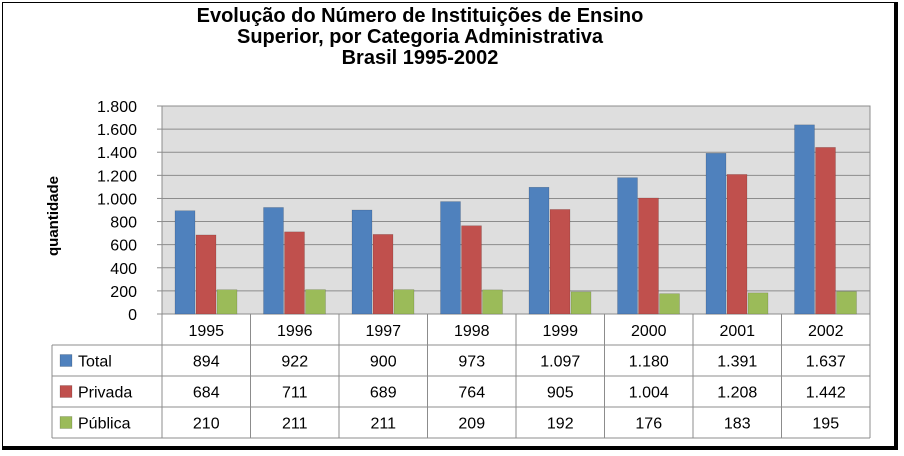  Describe the element at coordinates (846, 303) in the screenshot. I see `bar-pblica-2002` at that location.